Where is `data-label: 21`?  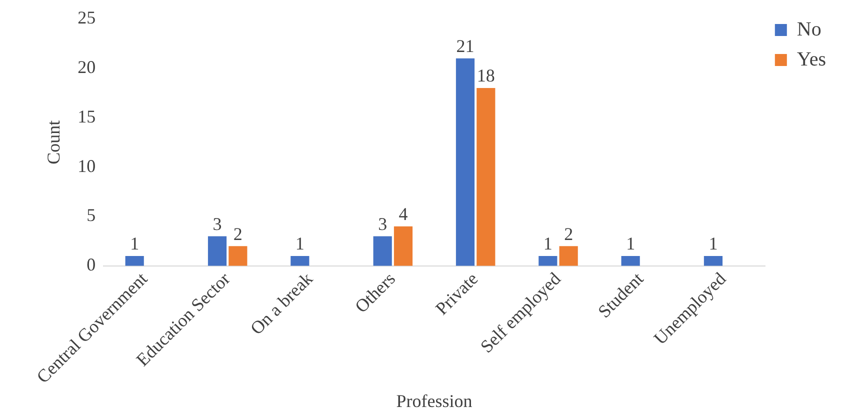 data-label: 21 is located at coordinates (465, 46).